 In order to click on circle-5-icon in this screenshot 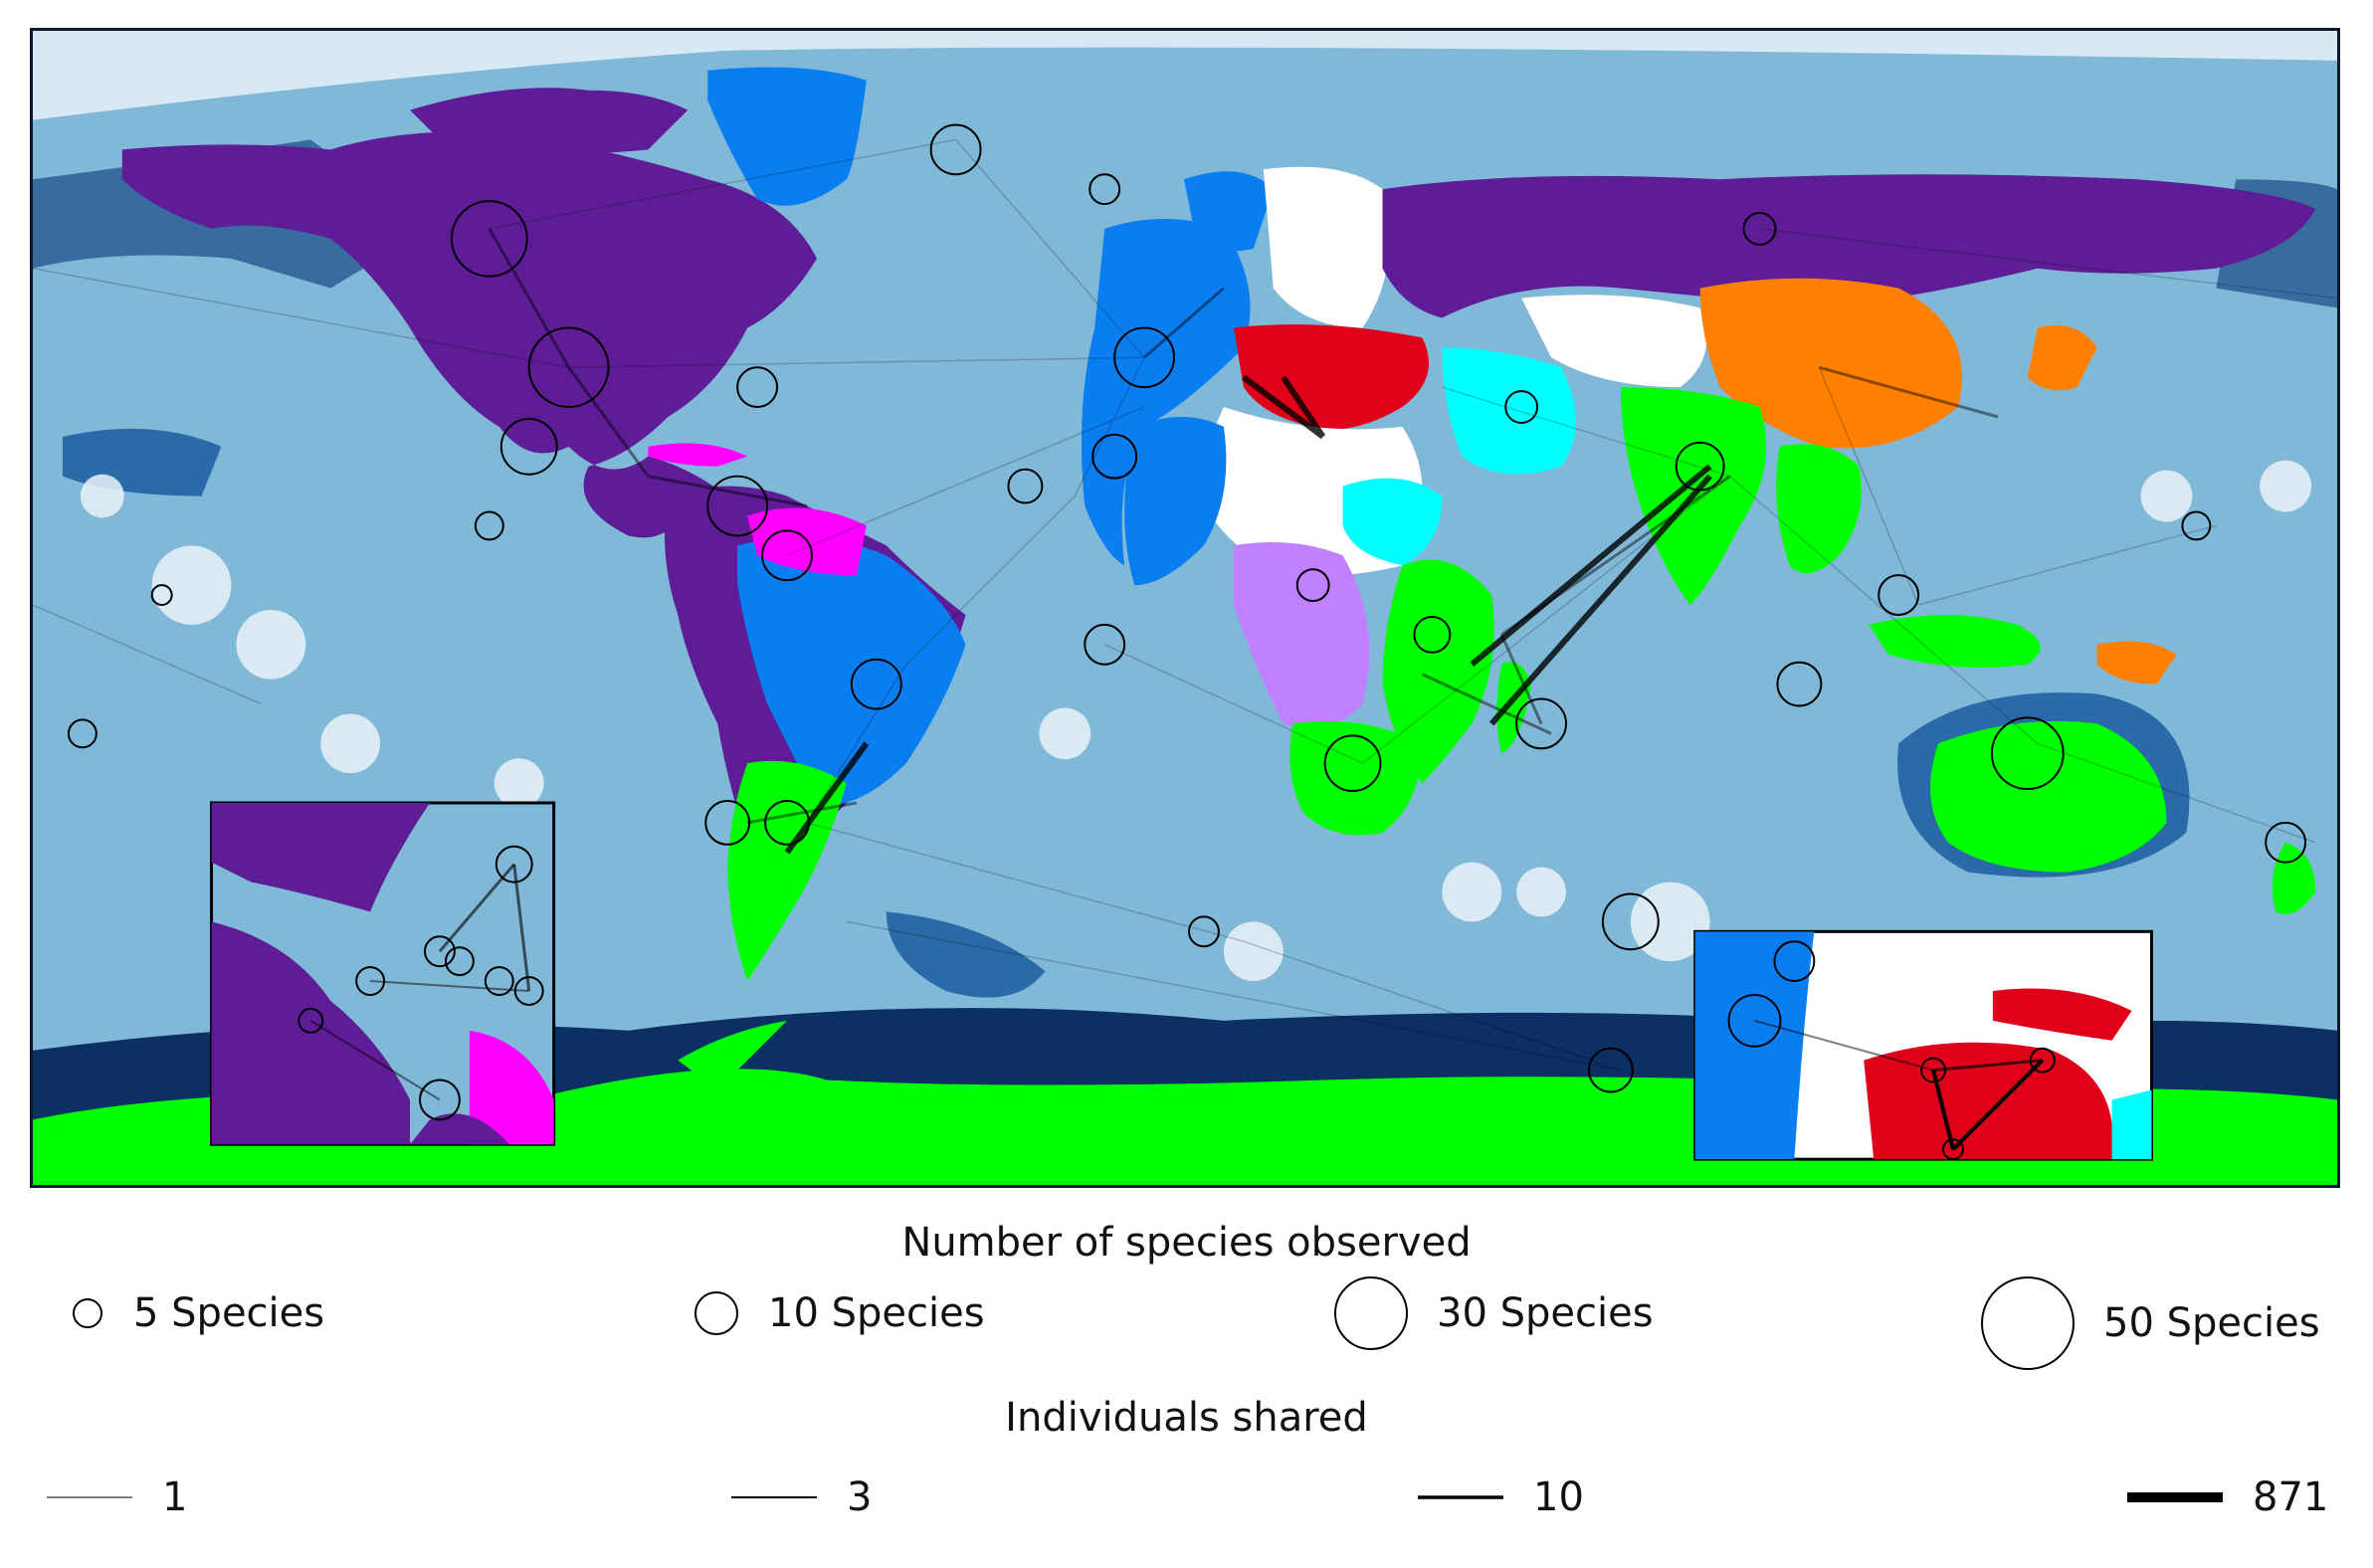, I will do `click(87, 1313)`.